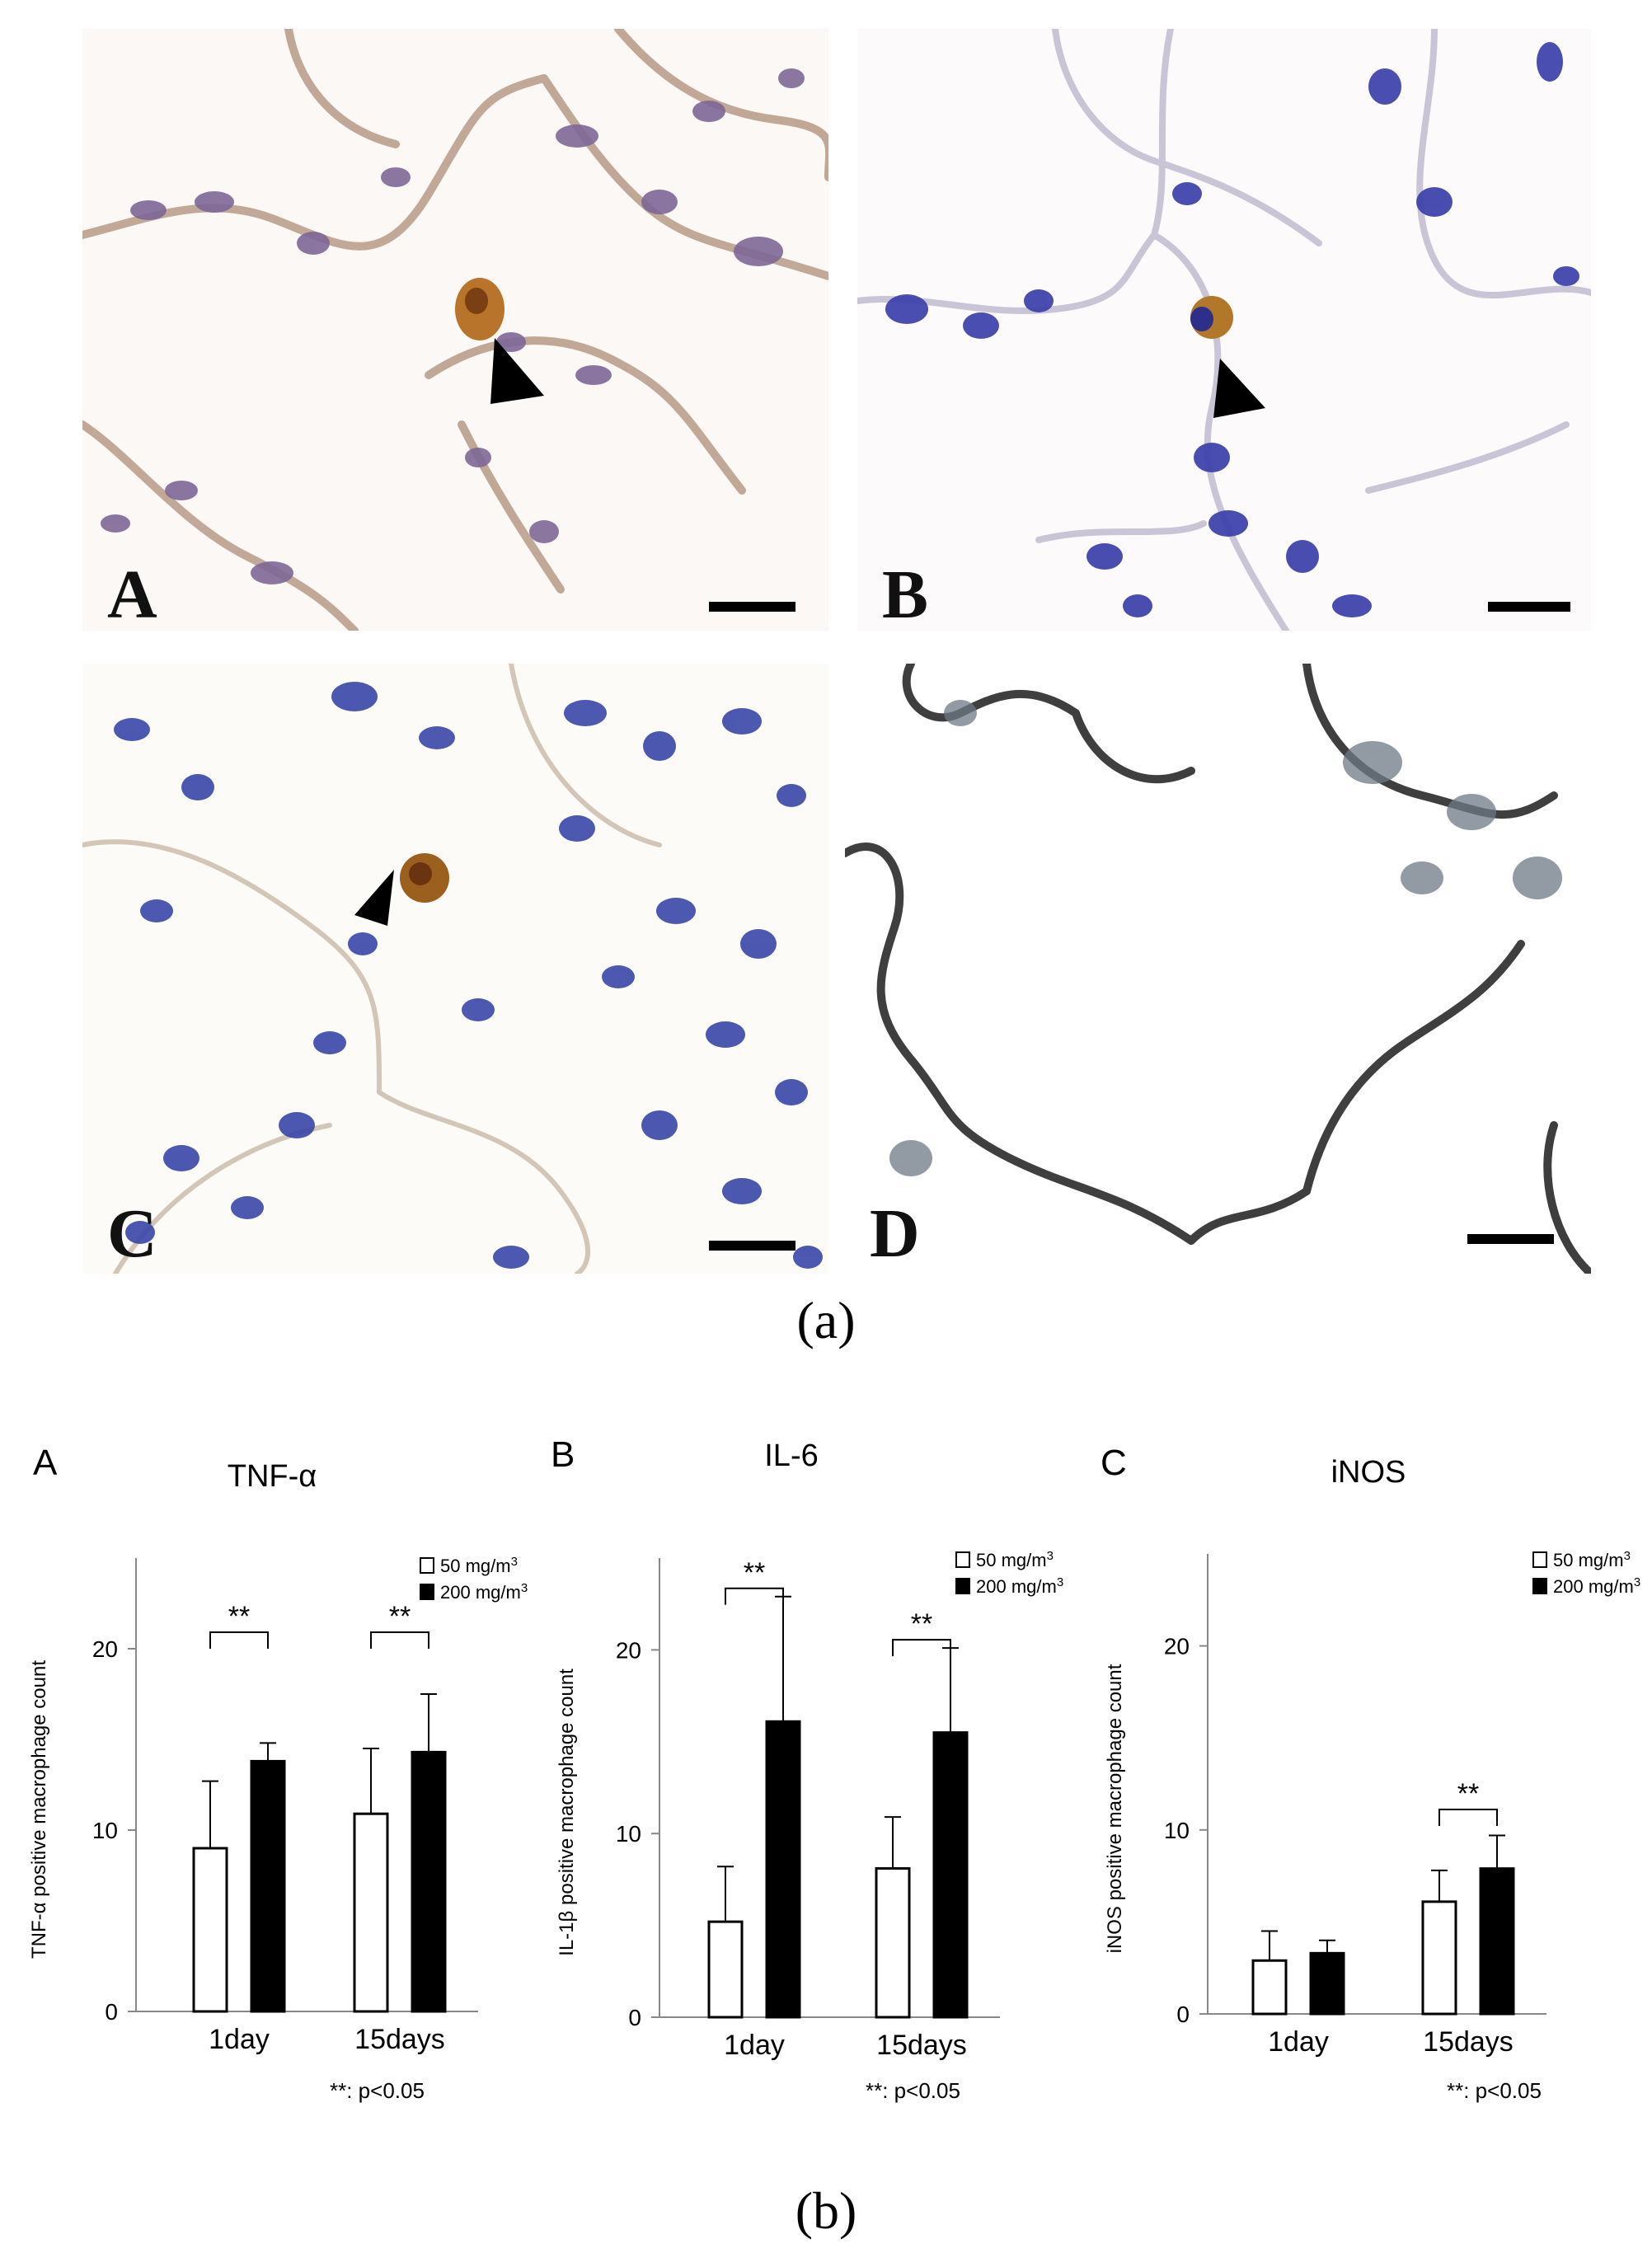 Image resolution: width=1652 pixels, height=2267 pixels. What do you see at coordinates (45, 1463) in the screenshot?
I see `chart-a-letter: A` at bounding box center [45, 1463].